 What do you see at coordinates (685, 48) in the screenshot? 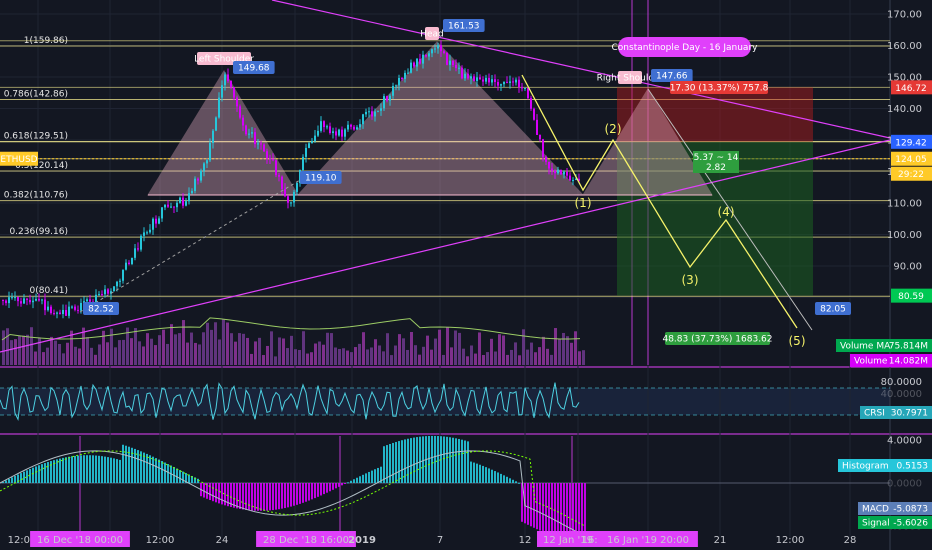
I see `event-label: Constantinople Day - 16 January` at bounding box center [685, 48].